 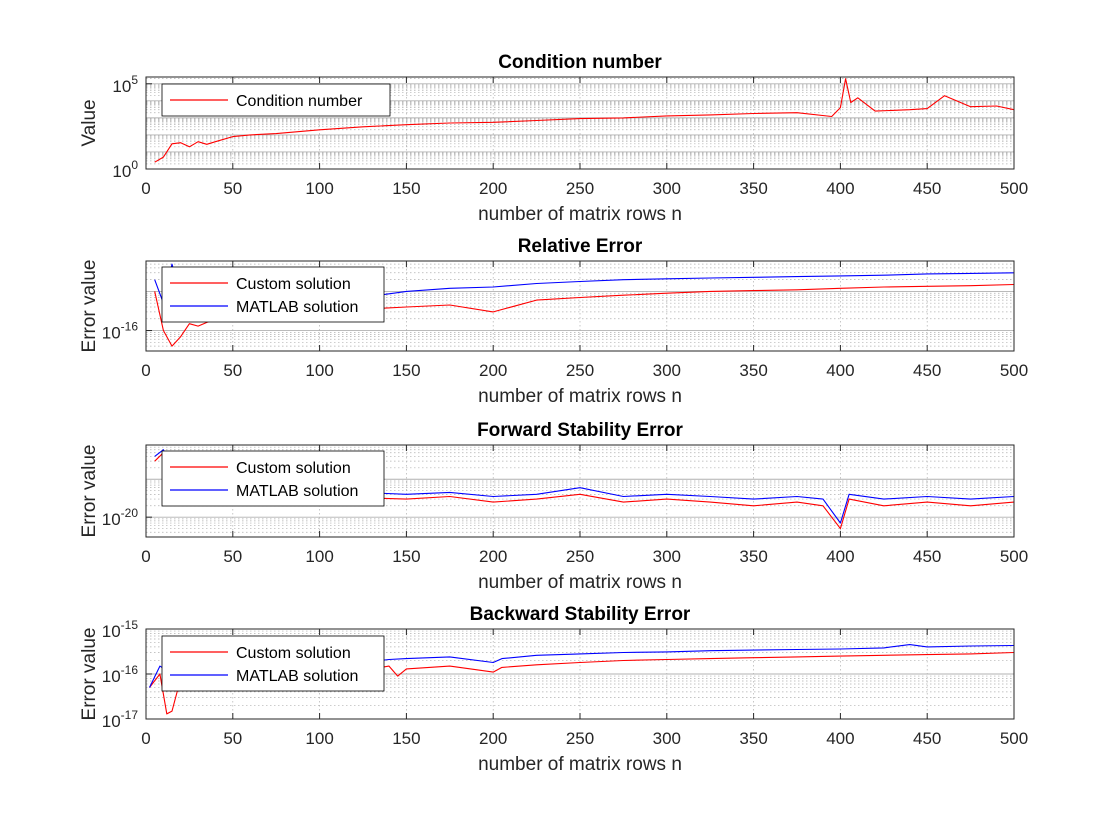 I want to click on legend-label: Condition number, so click(x=299, y=101).